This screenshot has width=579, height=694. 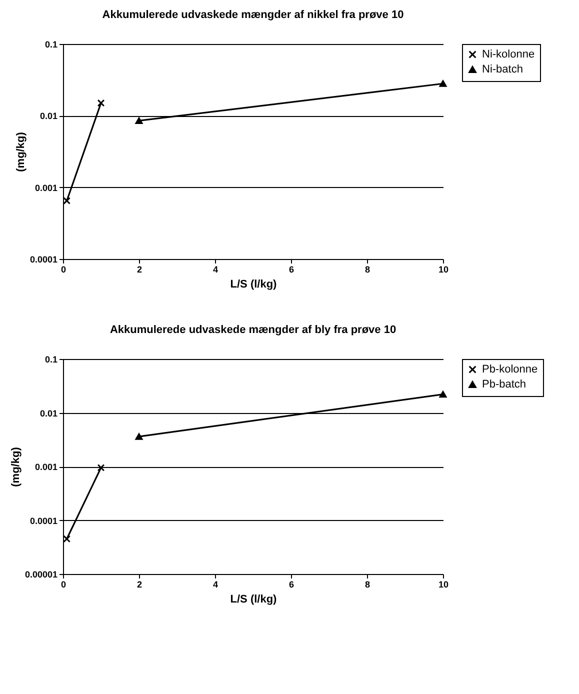 What do you see at coordinates (502, 70) in the screenshot?
I see `legend-label: Ni-batch` at bounding box center [502, 70].